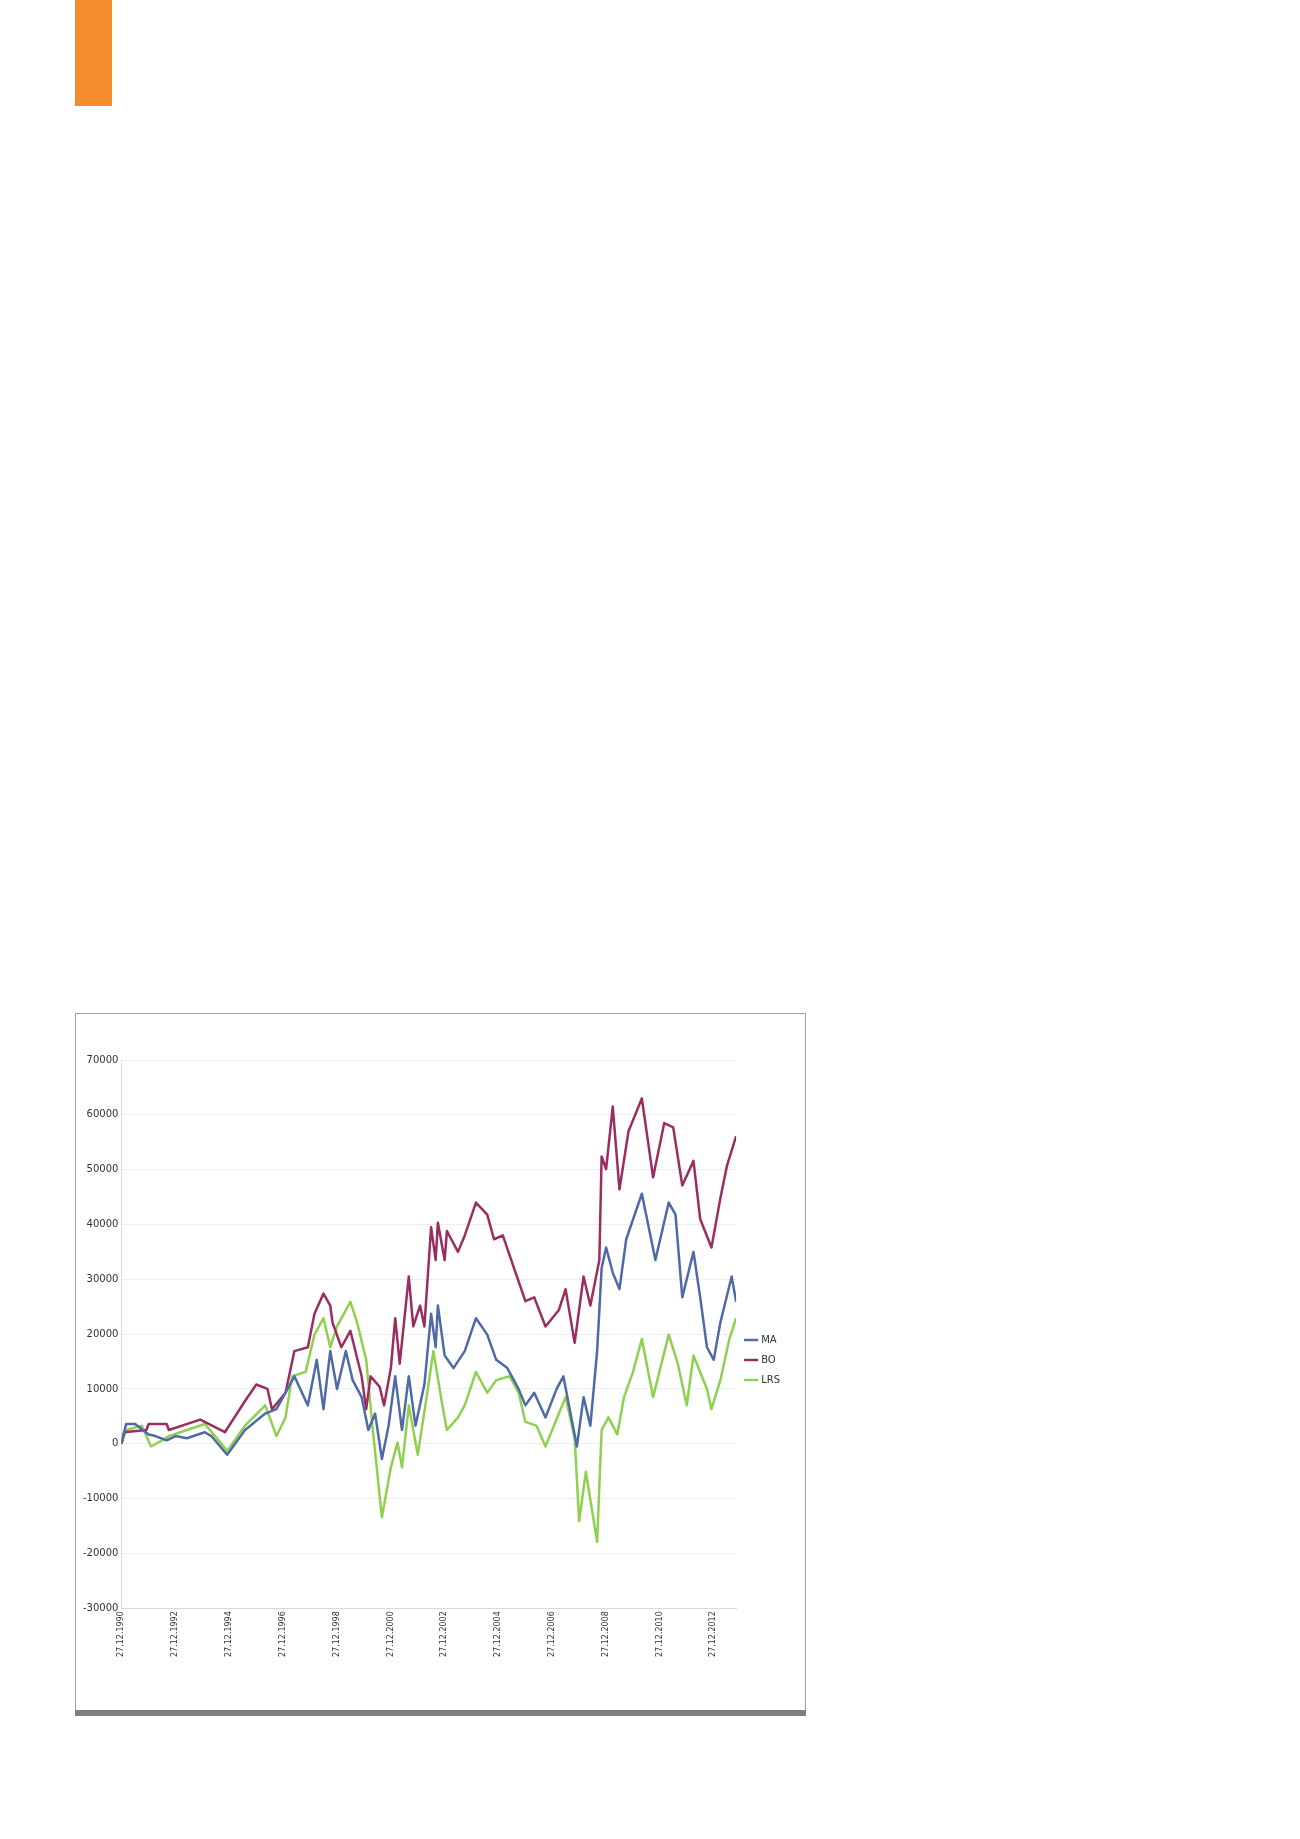 This screenshot has width=1300, height=1839. Describe the element at coordinates (768, 1359) in the screenshot. I see `legend-label: BO` at that location.